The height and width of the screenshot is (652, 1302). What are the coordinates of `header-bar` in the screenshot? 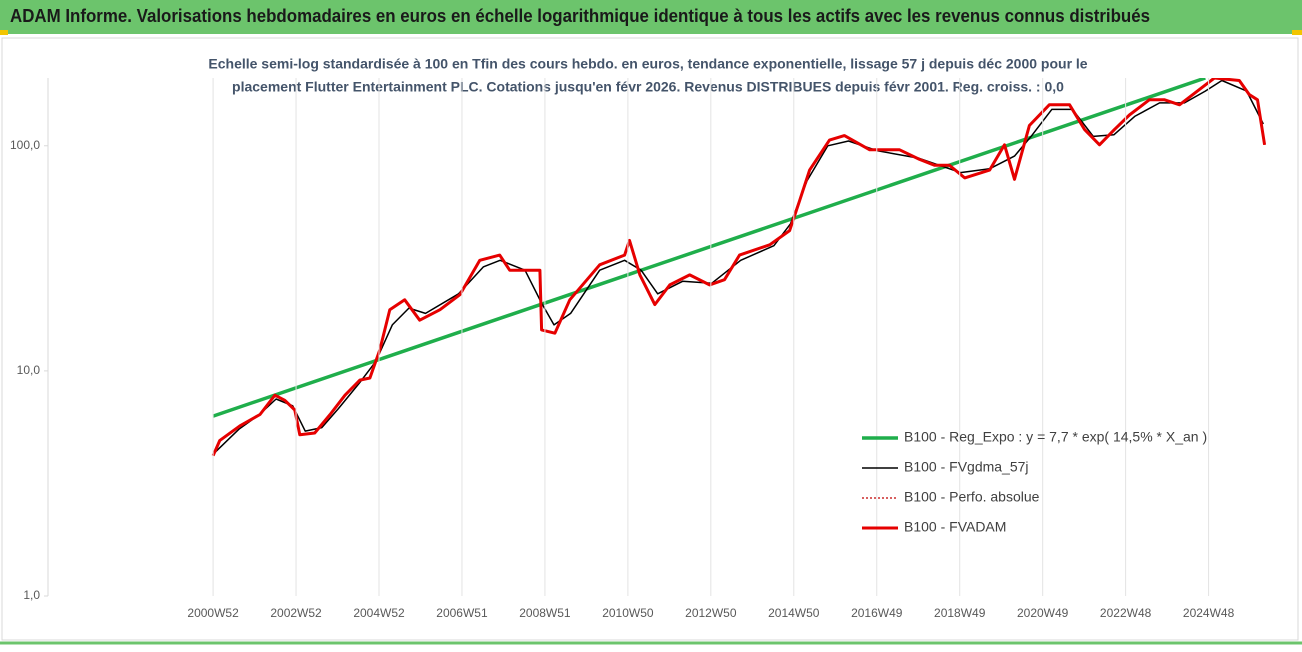 It's located at (651, 17).